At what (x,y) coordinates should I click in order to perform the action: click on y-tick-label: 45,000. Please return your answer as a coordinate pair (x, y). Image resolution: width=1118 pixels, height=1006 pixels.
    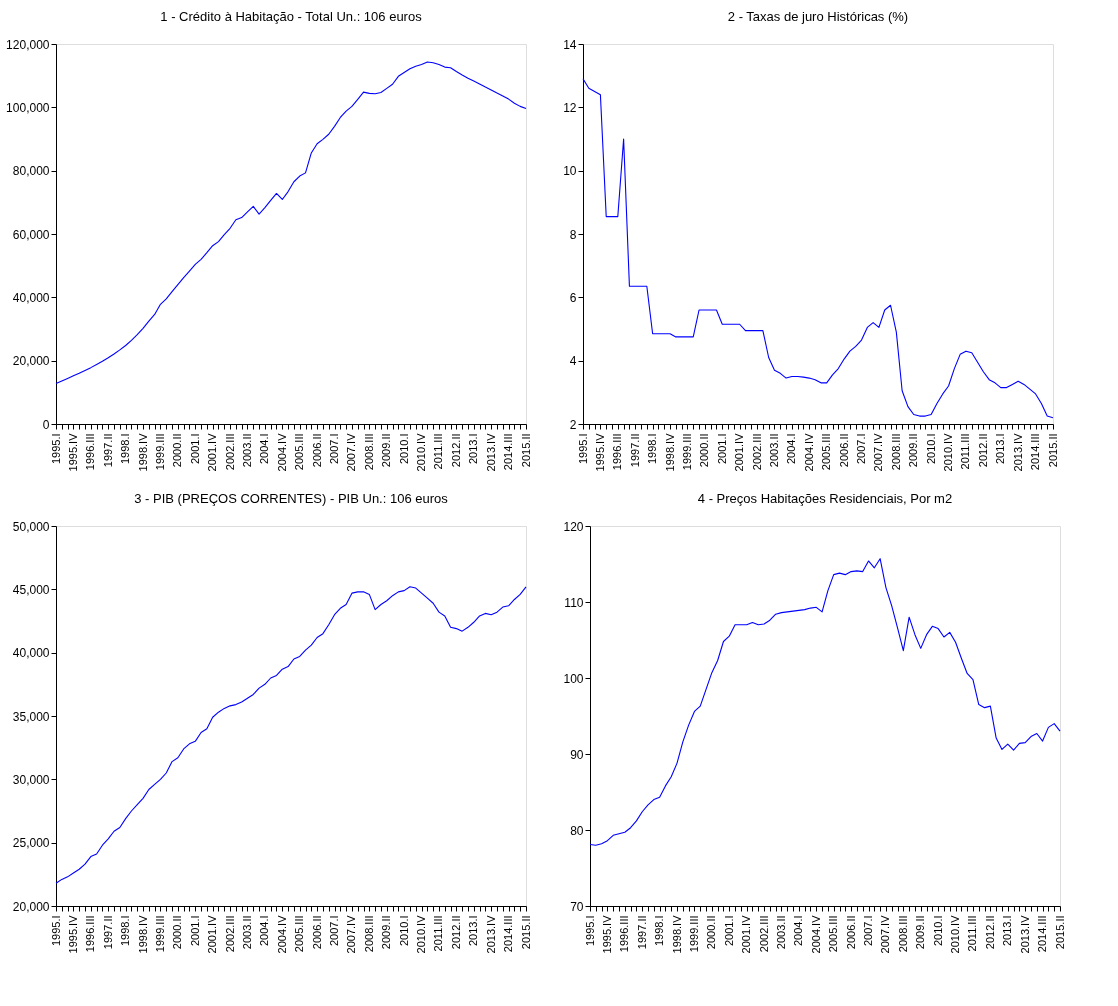
    Looking at the image, I should click on (31, 589).